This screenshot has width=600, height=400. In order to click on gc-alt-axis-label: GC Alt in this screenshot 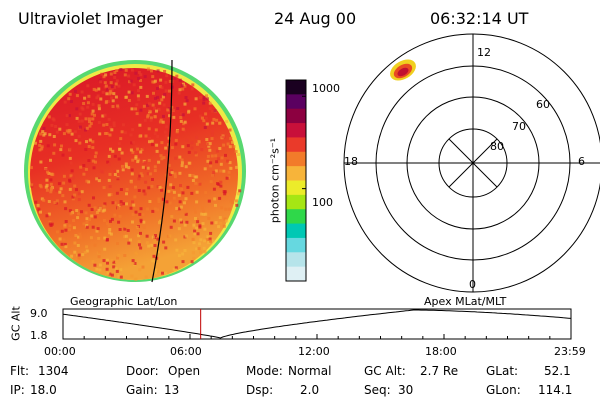, I will do `click(16, 323)`.